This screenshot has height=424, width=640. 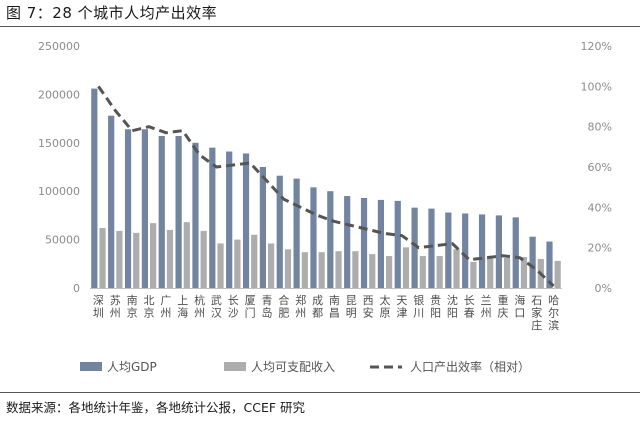 What do you see at coordinates (98, 307) in the screenshot?
I see `category-label: 深圳` at bounding box center [98, 307].